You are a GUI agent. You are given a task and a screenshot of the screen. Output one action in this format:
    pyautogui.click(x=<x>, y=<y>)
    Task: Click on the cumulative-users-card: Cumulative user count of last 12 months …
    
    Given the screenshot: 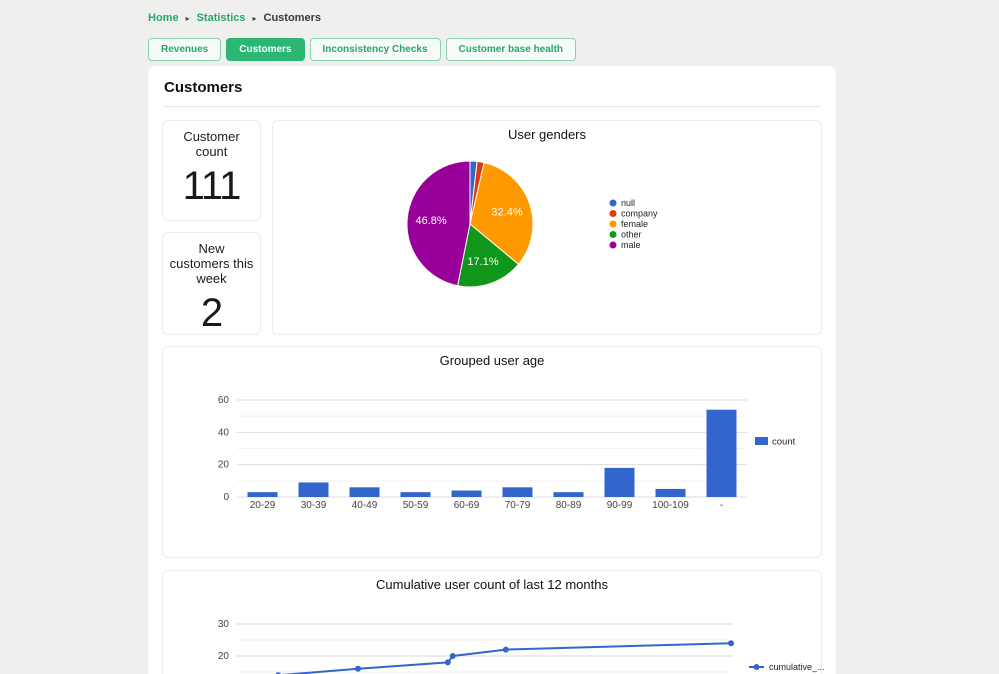 What is the action you would take?
    pyautogui.click(x=493, y=622)
    